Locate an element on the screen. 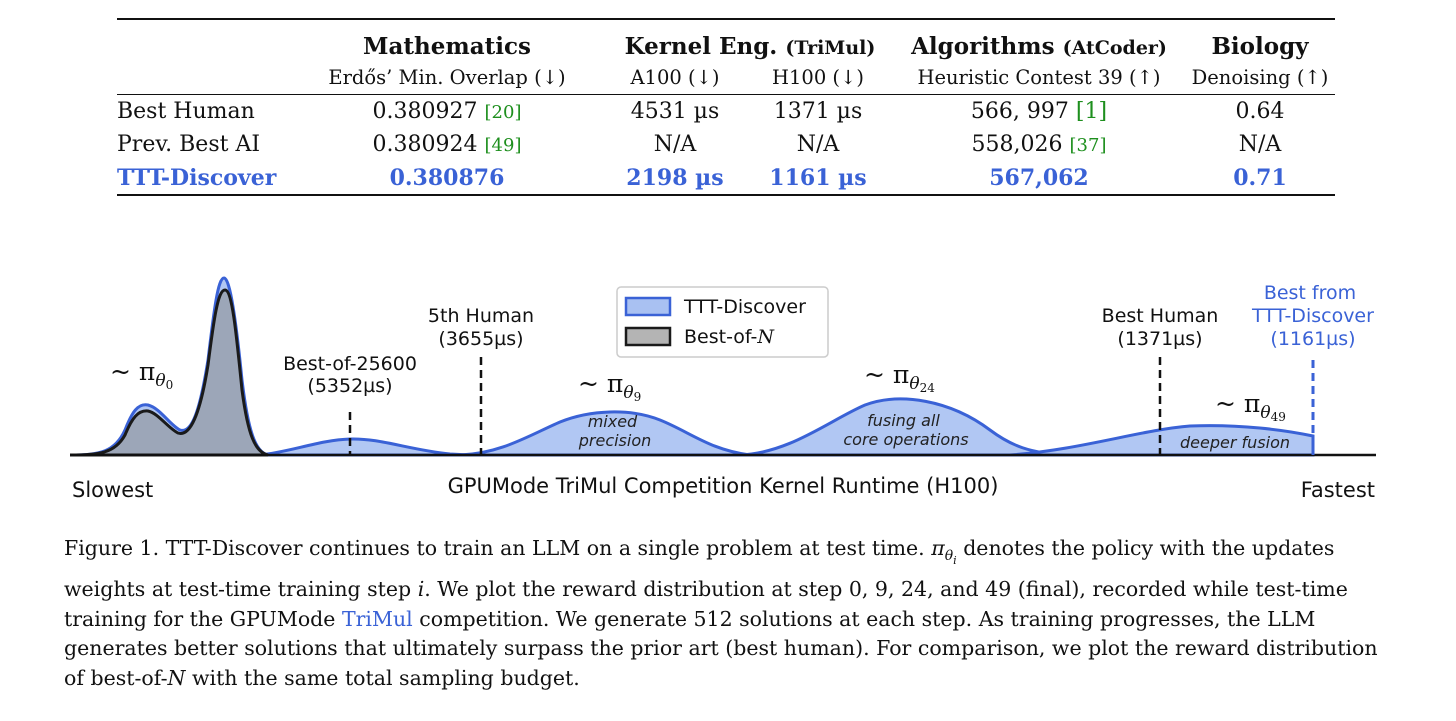  ref-label-best-ttt: Best from TTT-Discover is located at coordinates (1312, 304).